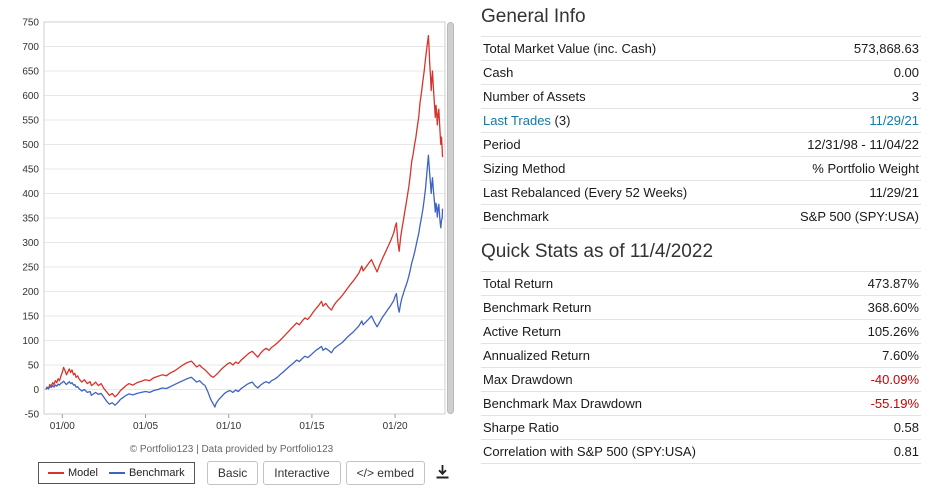 The width and height of the screenshot is (935, 501). Describe the element at coordinates (36, 390) in the screenshot. I see `svg-text: 0` at that location.